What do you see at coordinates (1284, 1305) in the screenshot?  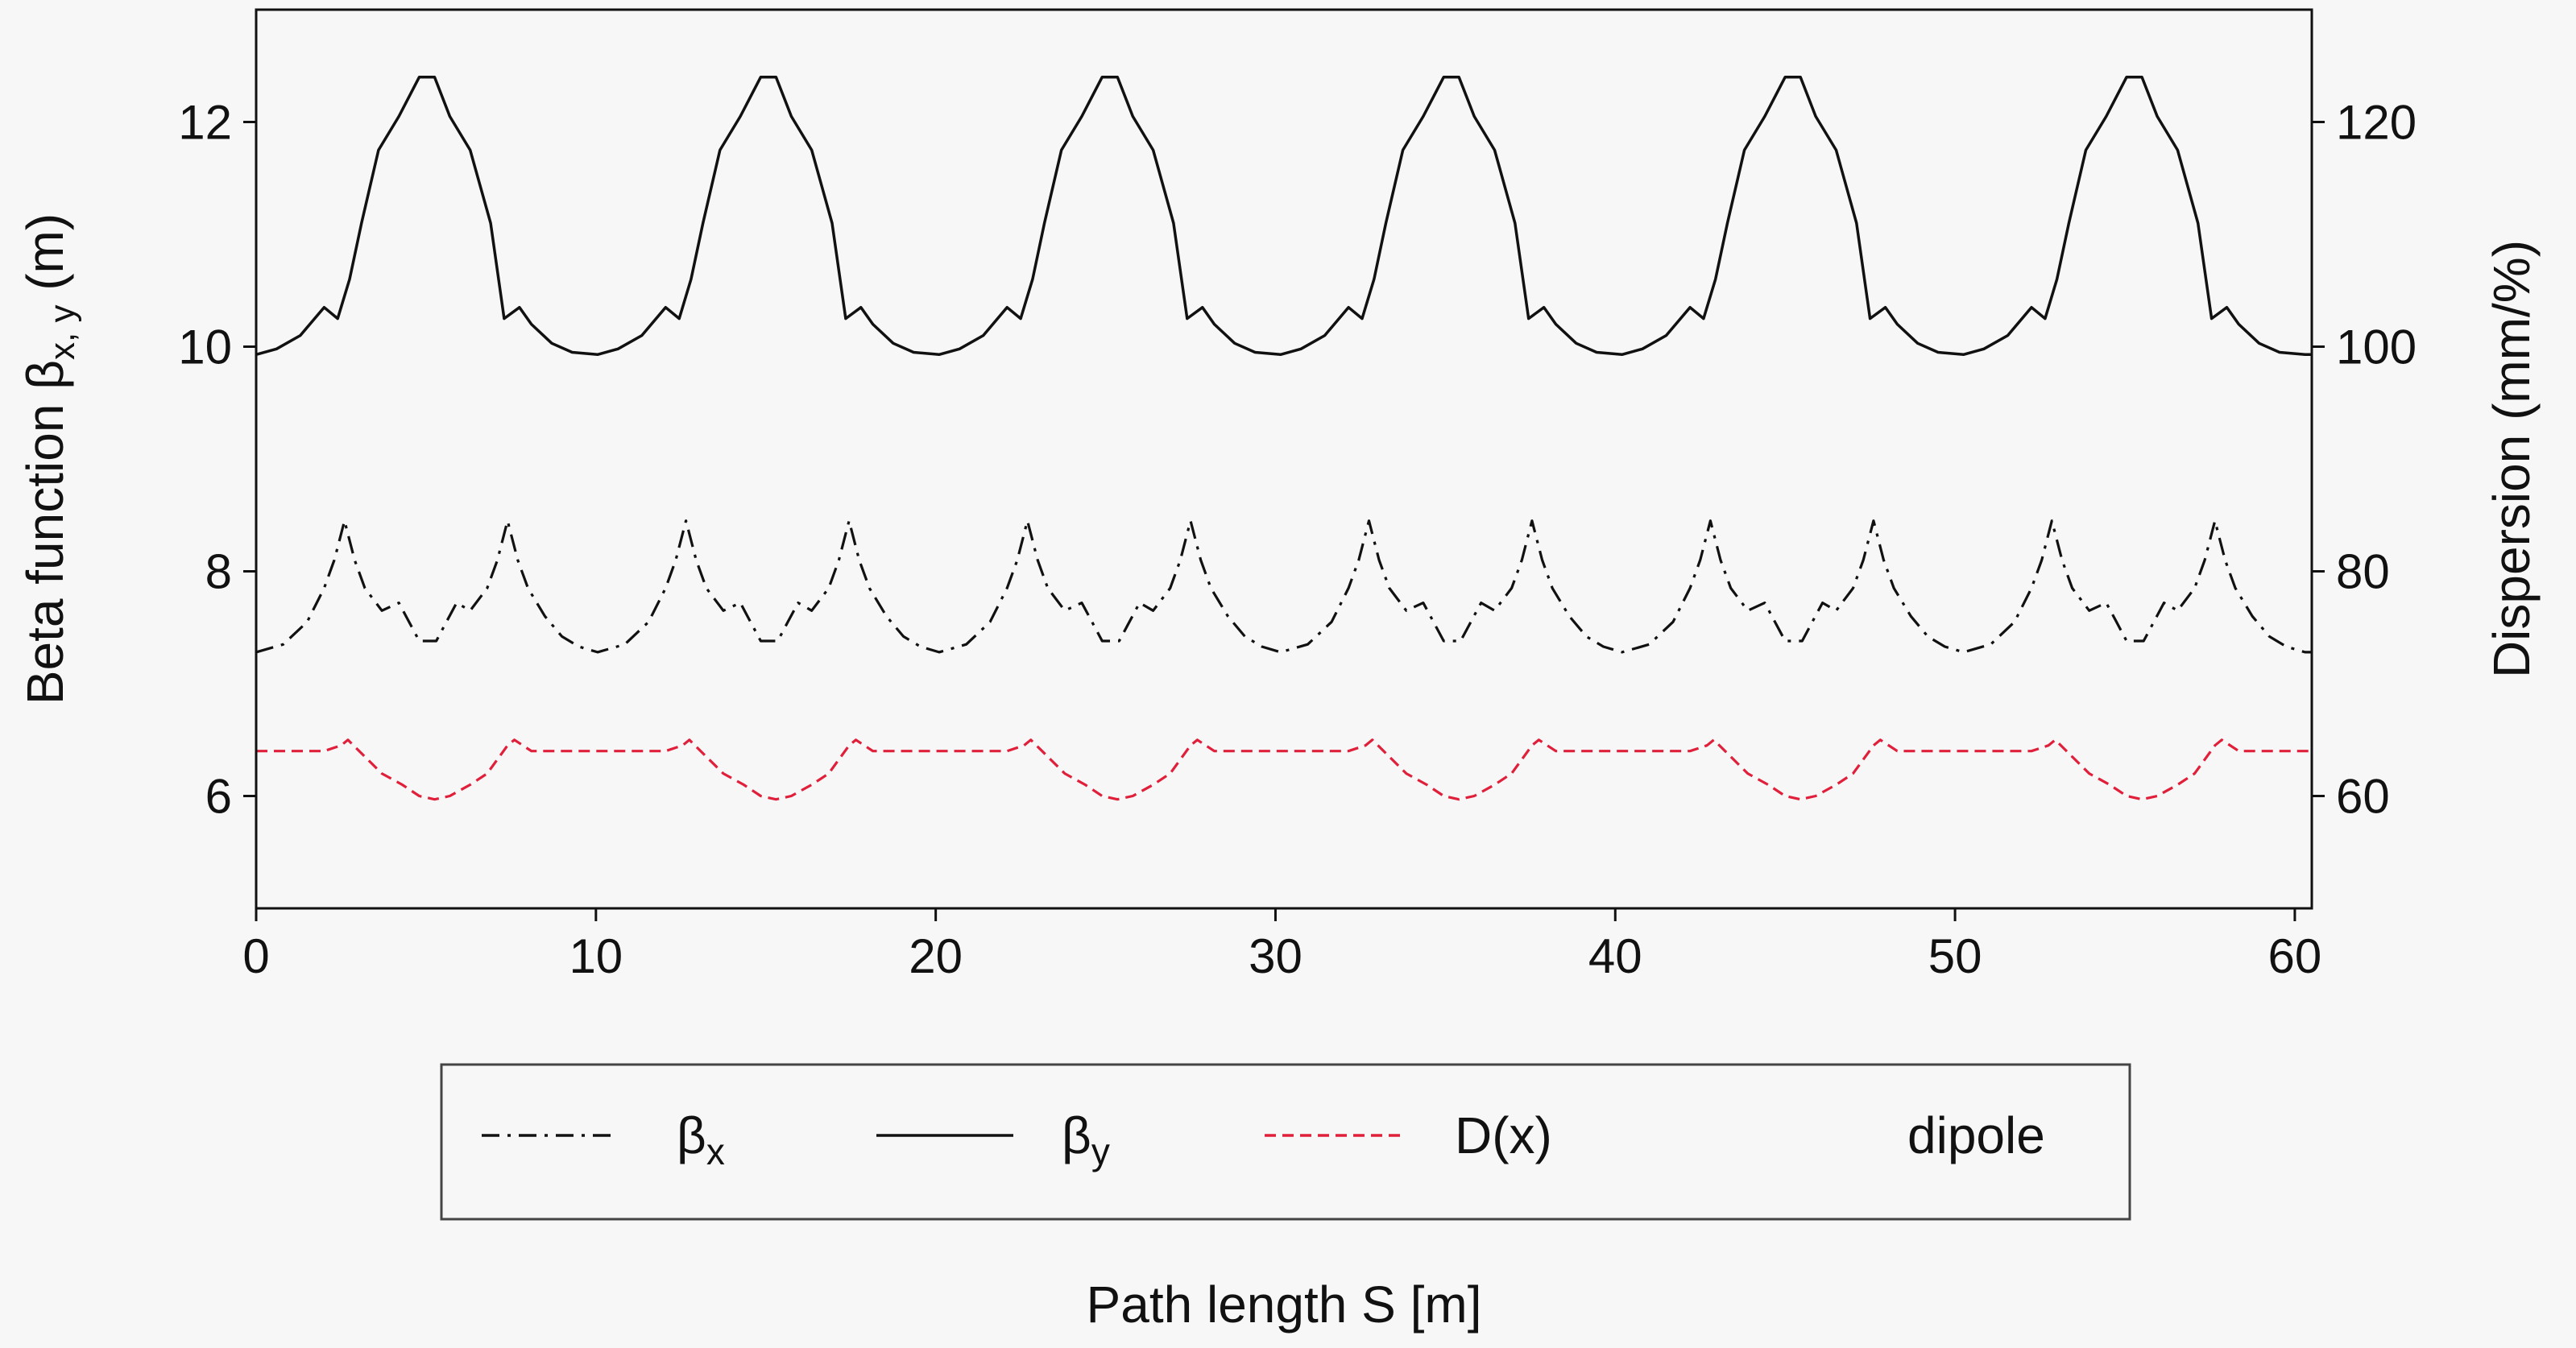 I see `x-axis-label: Path length S [m]` at bounding box center [1284, 1305].